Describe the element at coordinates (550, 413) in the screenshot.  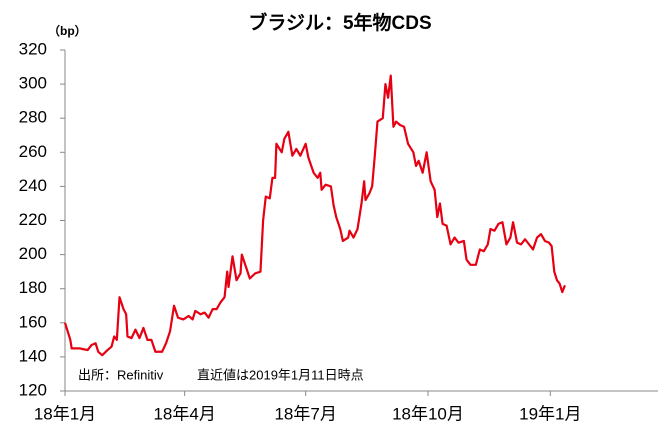
I see `x-tick-label: 19年1月` at that location.